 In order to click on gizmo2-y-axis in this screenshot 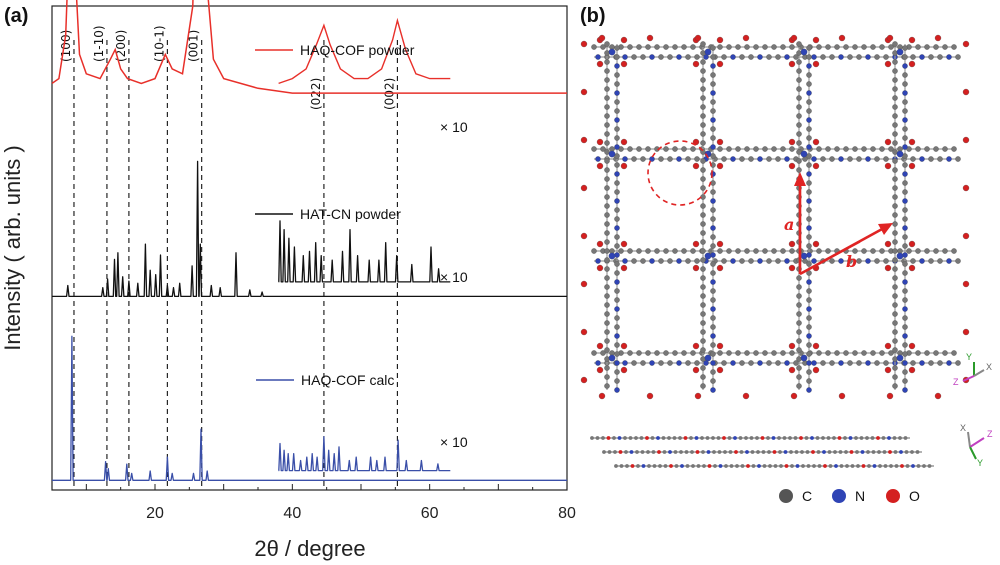, I will do `click(973, 453)`.